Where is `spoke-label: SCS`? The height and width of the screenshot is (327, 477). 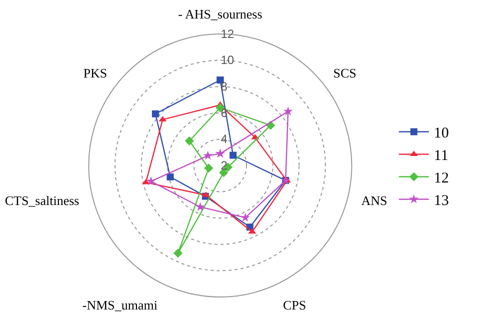 spoke-label: SCS is located at coordinates (344, 72).